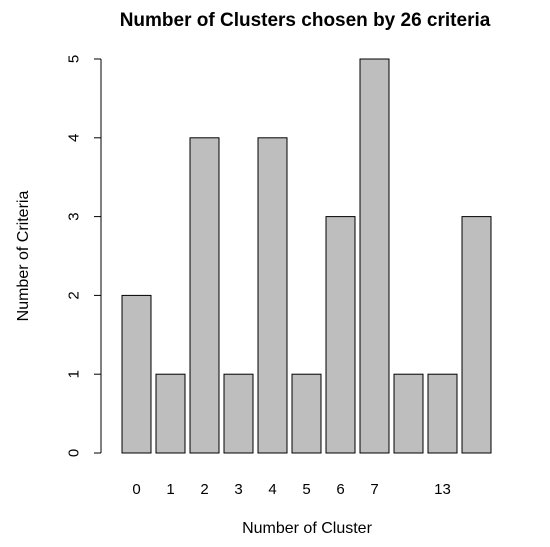  What do you see at coordinates (204, 489) in the screenshot?
I see `x-tick-label-2: 2` at bounding box center [204, 489].